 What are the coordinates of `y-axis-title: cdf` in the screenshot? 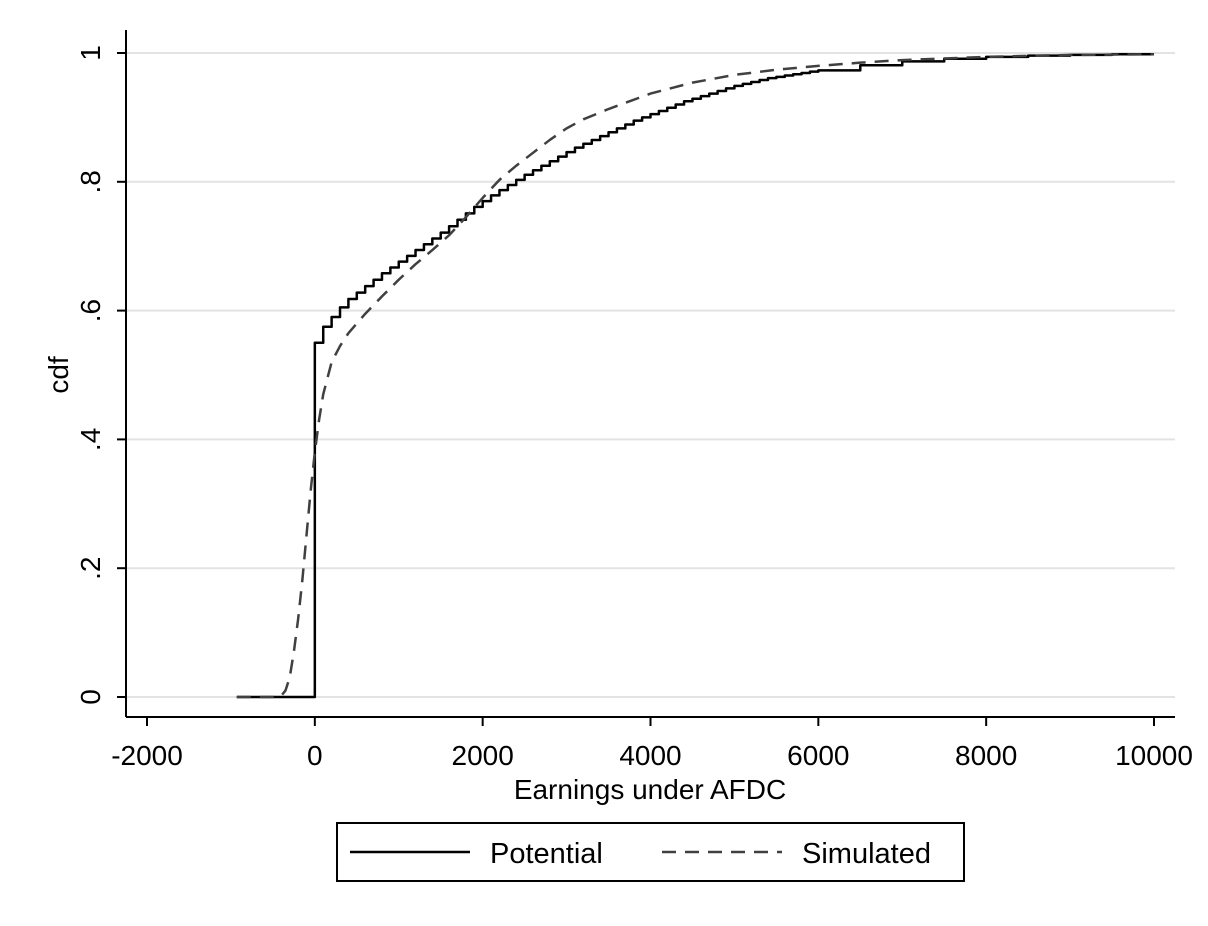 It's located at (58, 375).